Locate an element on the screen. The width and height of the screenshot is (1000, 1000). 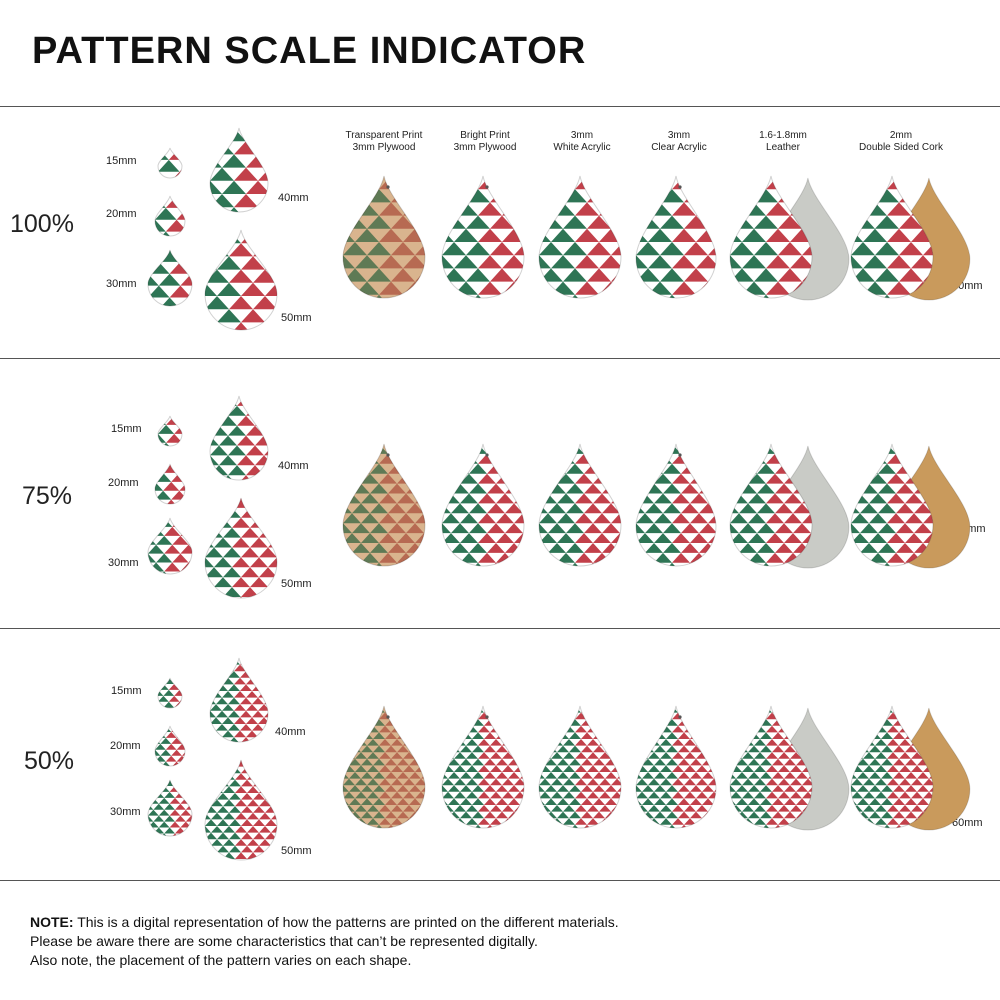
scale-label-100: 100% is located at coordinates (42, 224).